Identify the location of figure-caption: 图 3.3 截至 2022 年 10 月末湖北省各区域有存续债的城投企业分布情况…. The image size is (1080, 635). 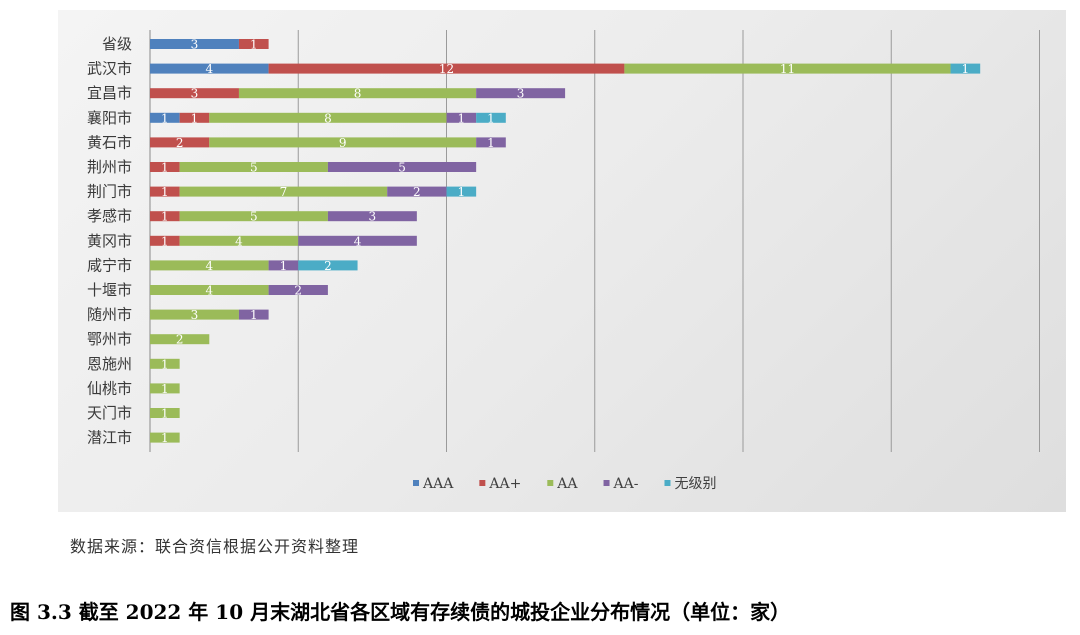
(400, 612).